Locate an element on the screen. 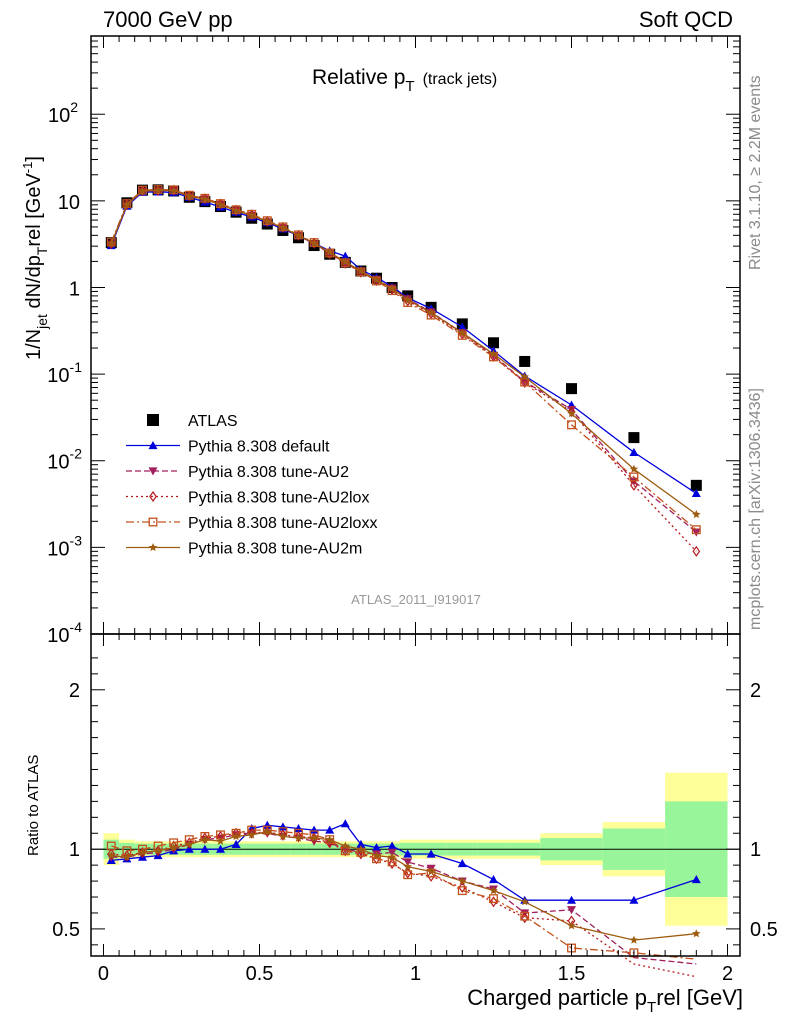 Image resolution: width=786 pixels, height=1024 pixels. x-tick-label: 0.5 is located at coordinates (260, 974).